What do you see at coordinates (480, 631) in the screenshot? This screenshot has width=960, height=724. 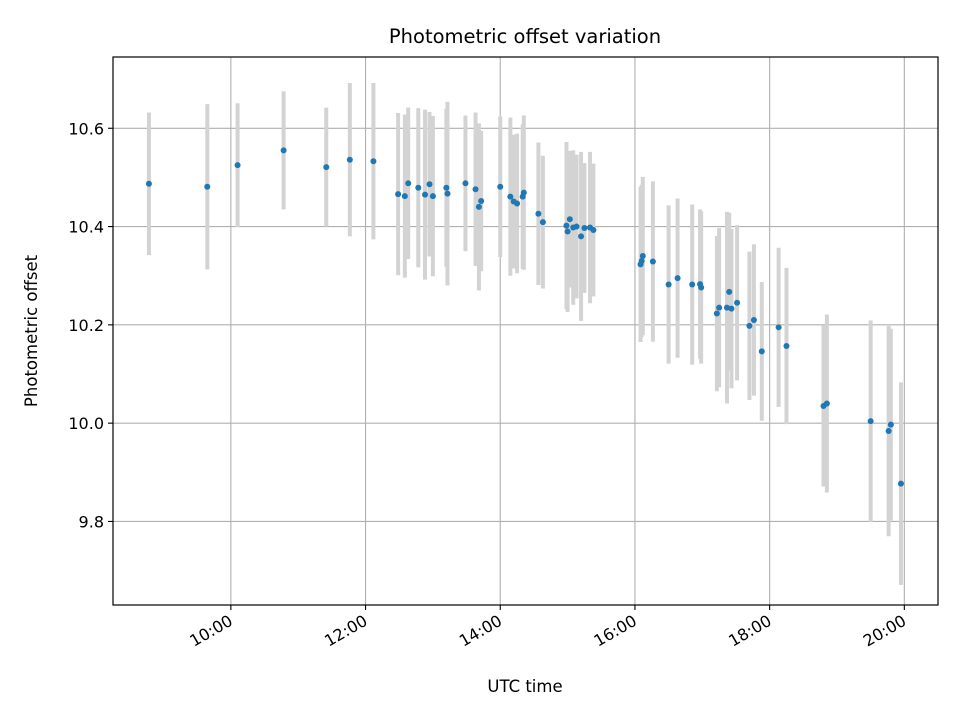 I see `x-tick-label: 14:00` at bounding box center [480, 631].